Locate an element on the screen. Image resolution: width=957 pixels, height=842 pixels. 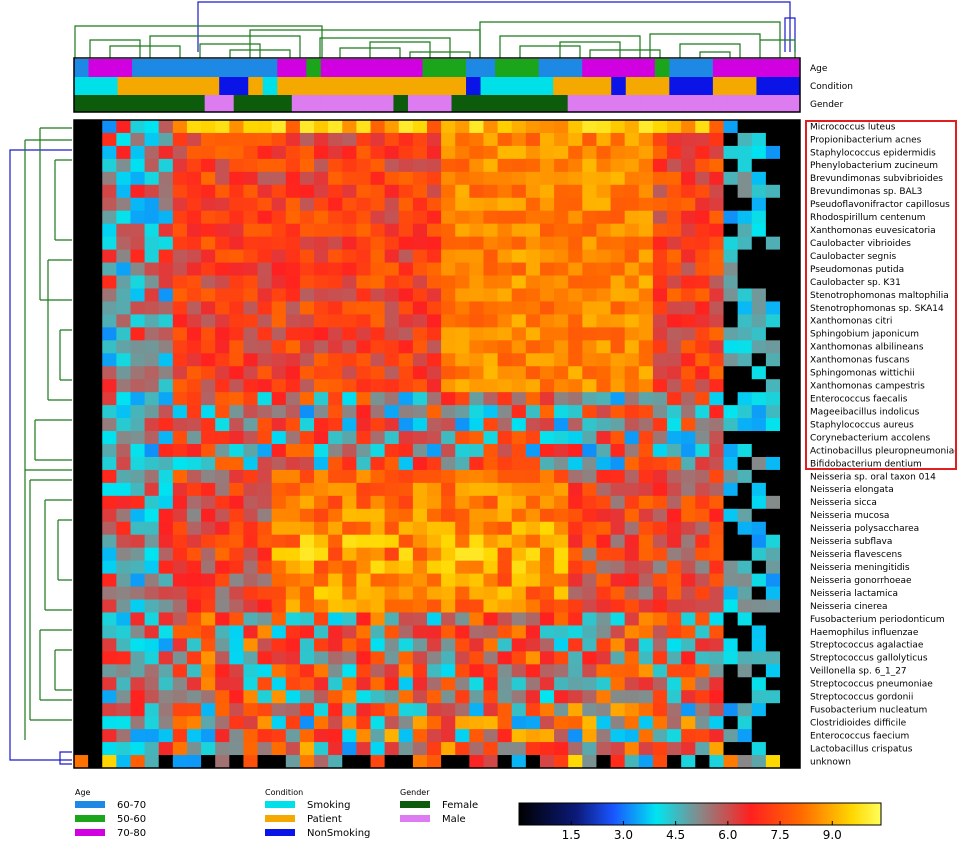
row-label: Actinobacillus pleuropneumoniae is located at coordinates (883, 451).